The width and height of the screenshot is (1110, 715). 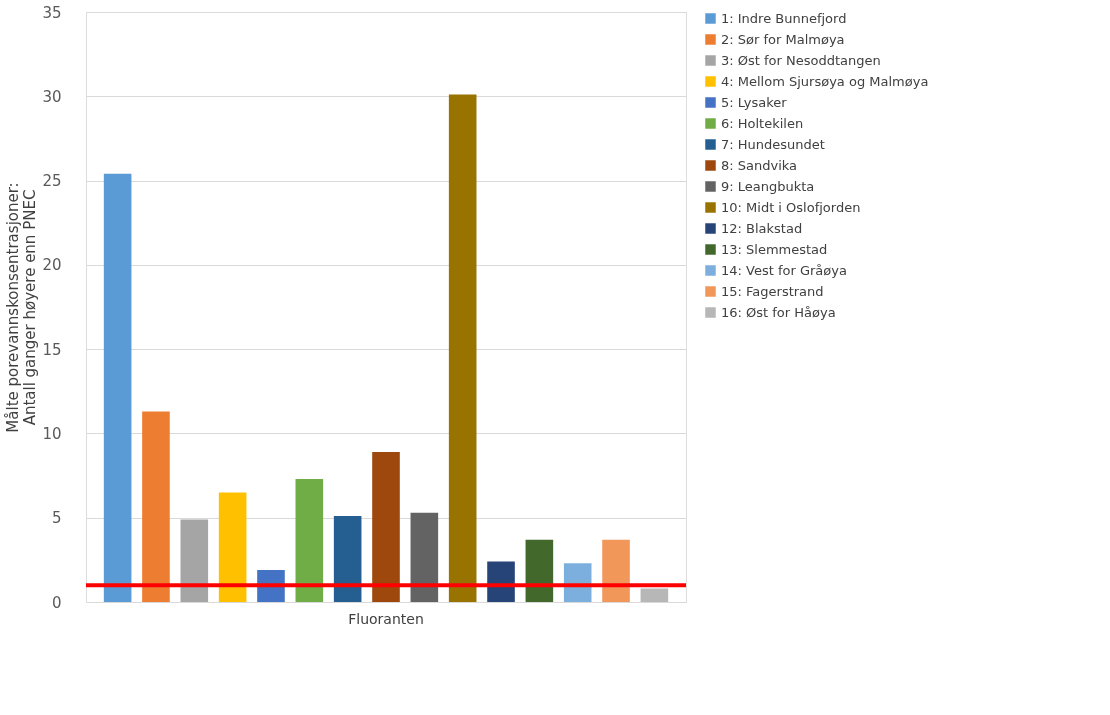 I want to click on legend-label: 9: Leangbukta, so click(x=768, y=186).